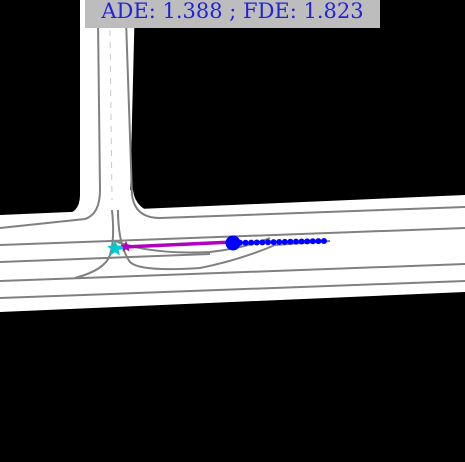  I want to click on lane-boundary-center, so click(105, 258).